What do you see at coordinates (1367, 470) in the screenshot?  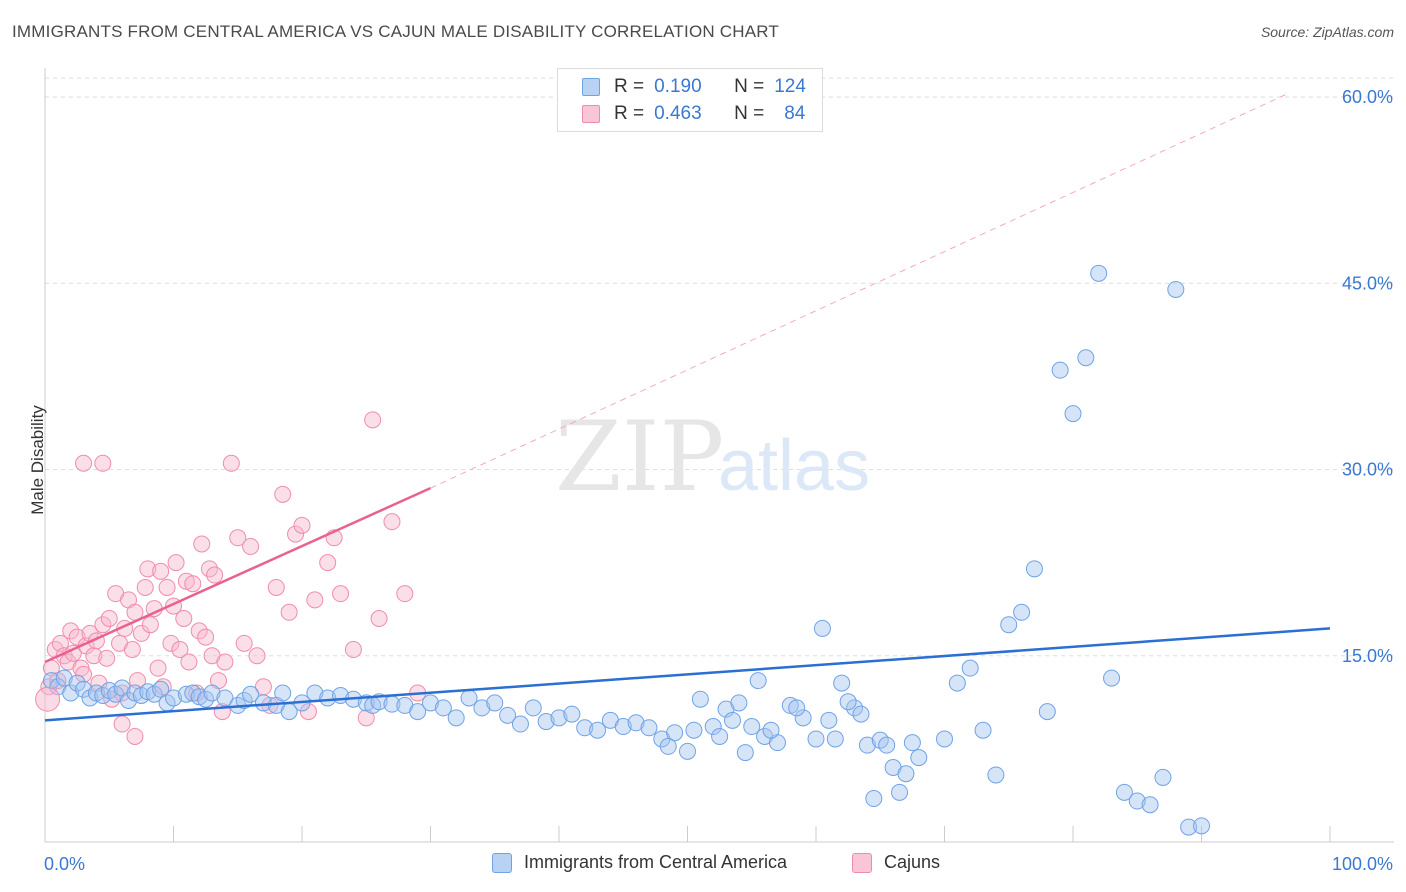 I see `y-tick-label: 30.0%` at bounding box center [1367, 470].